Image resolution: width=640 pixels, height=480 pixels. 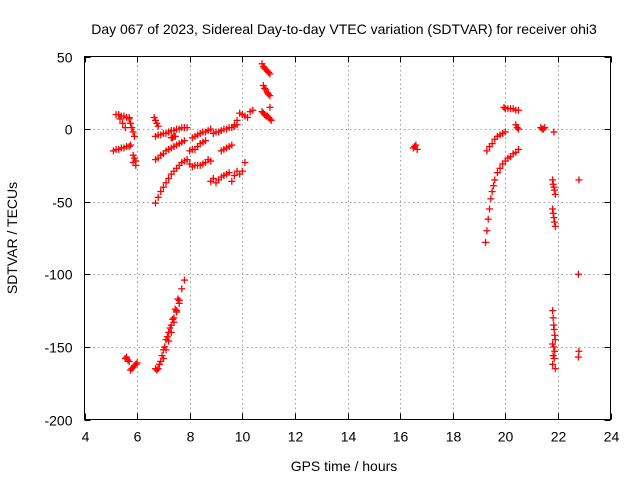 I want to click on series-arc-d3, so click(x=156, y=121).